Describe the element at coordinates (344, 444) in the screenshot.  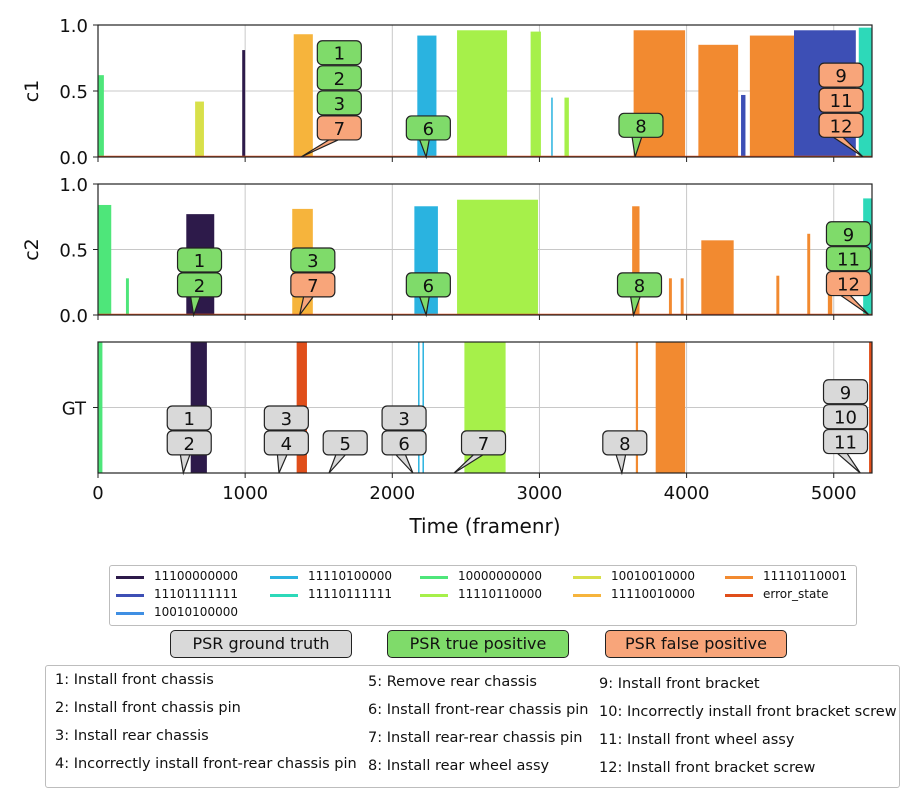
I see `psr-badge-label: 5` at that location.